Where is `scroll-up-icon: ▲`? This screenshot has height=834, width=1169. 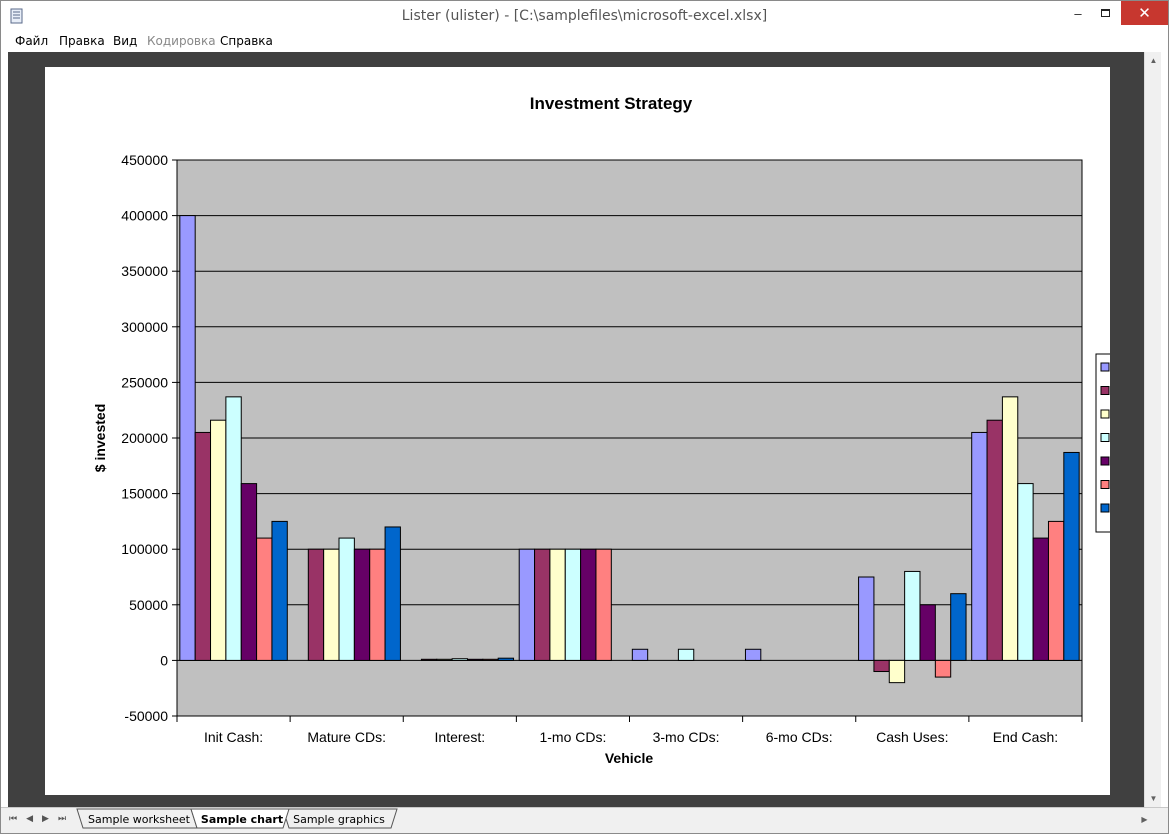
scroll-up-icon: ▲ is located at coordinates (1153, 60).